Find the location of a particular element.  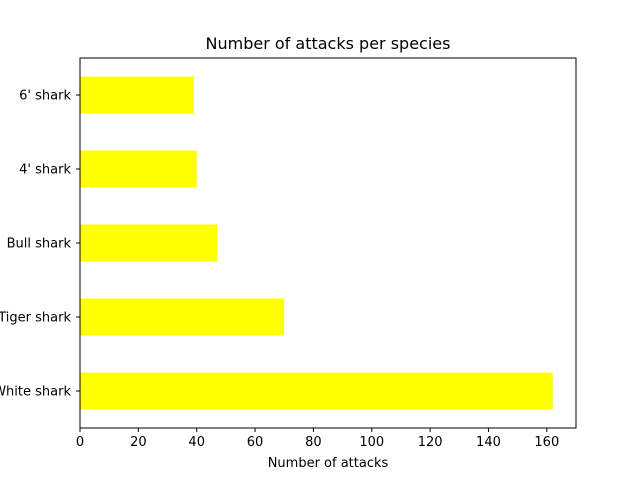

y-tick-label: Bull shark is located at coordinates (39, 244).